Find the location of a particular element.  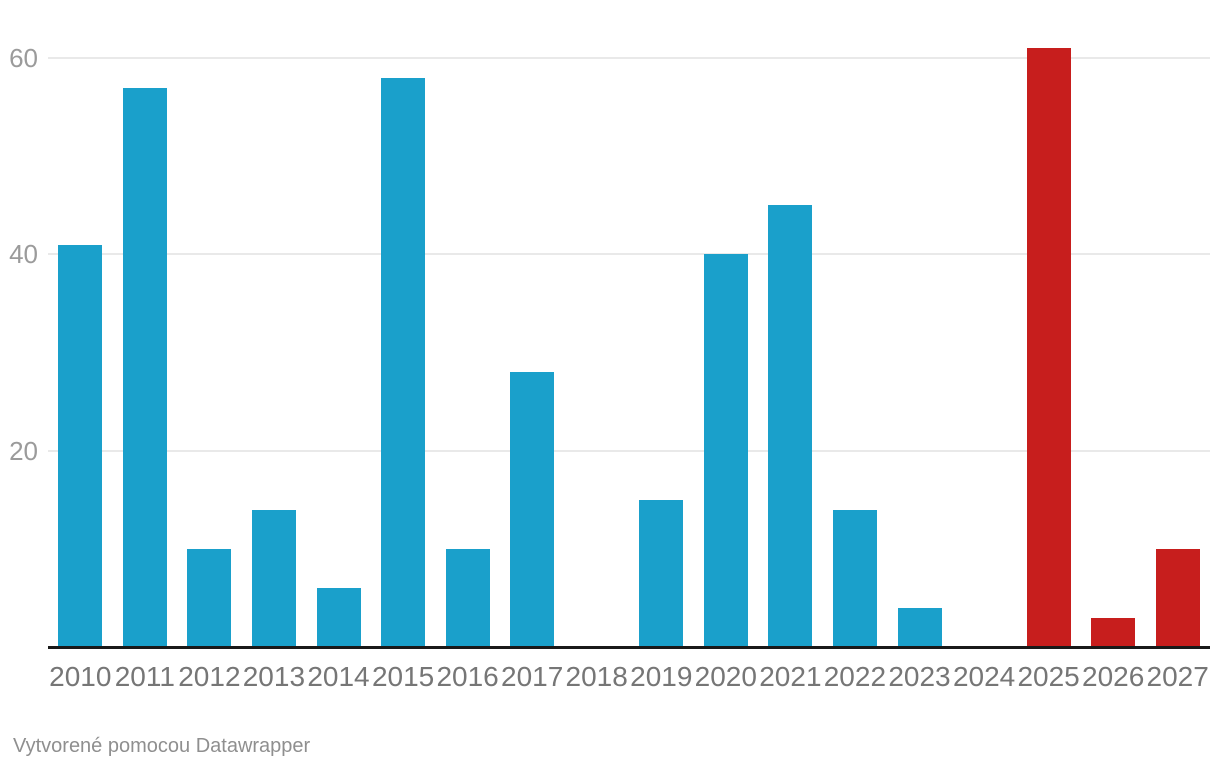

x-tick-label-2023: 2023 is located at coordinates (919, 676).